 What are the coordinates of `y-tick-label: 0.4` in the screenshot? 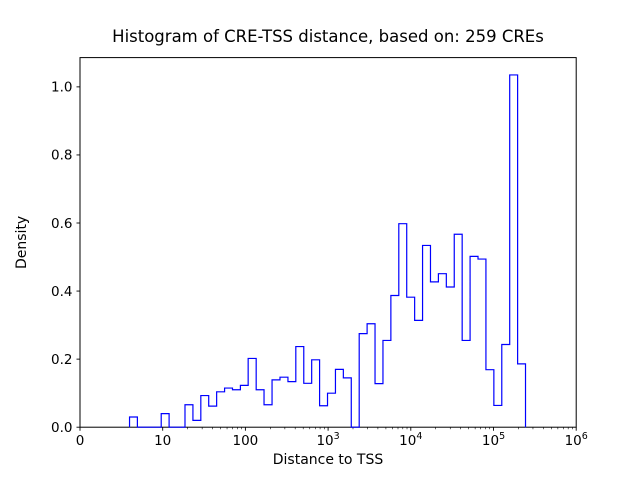 It's located at (61, 292).